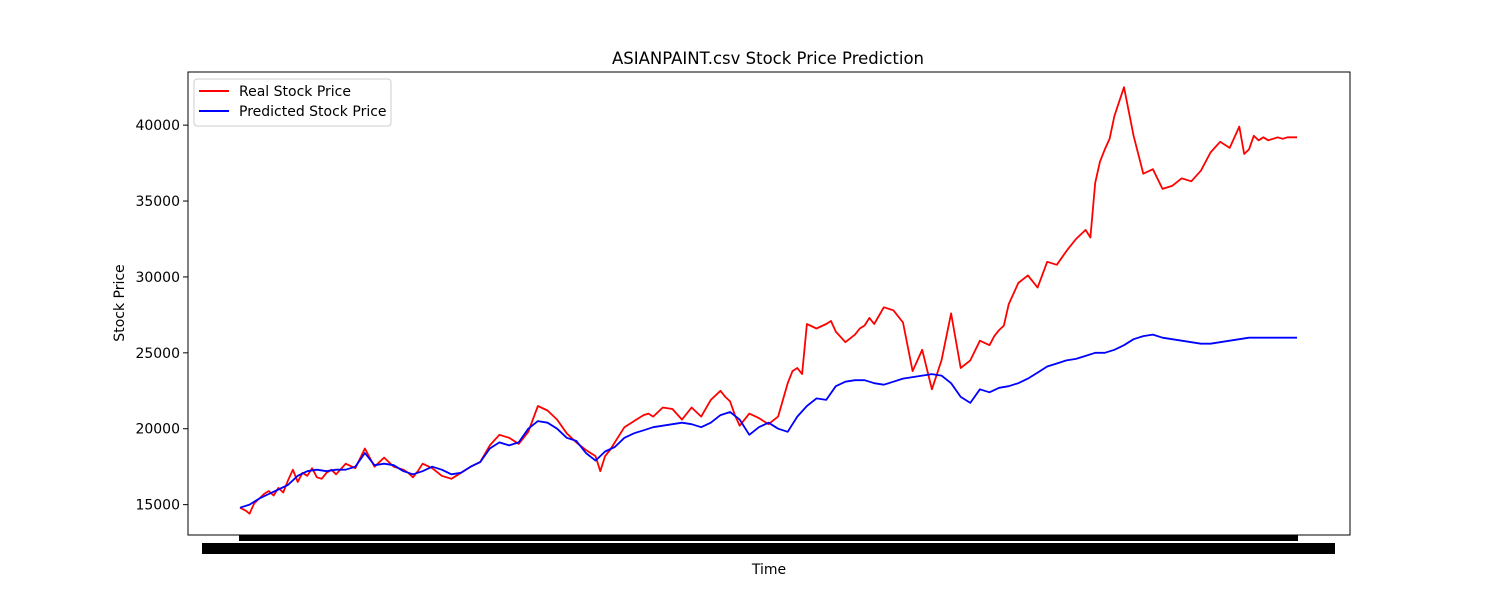 The image size is (1500, 600). Describe the element at coordinates (157, 430) in the screenshot. I see `y-tick-label: 20000` at that location.